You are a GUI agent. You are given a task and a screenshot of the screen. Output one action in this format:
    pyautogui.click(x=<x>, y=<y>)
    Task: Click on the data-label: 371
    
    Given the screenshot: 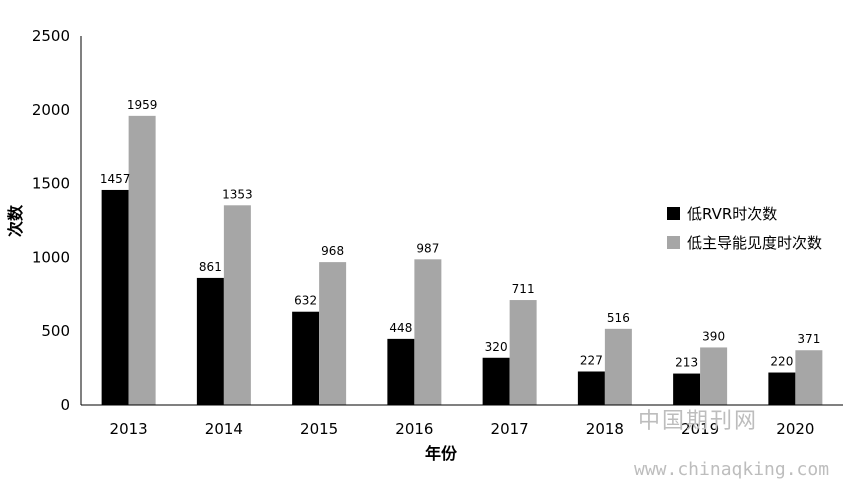 What is the action you would take?
    pyautogui.click(x=808, y=339)
    